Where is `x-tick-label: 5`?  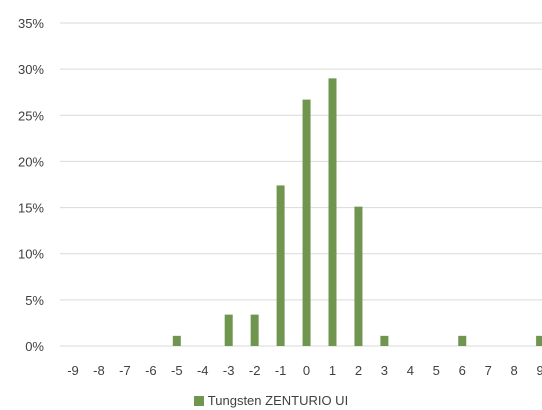 x-tick-label: 5 is located at coordinates (436, 370).